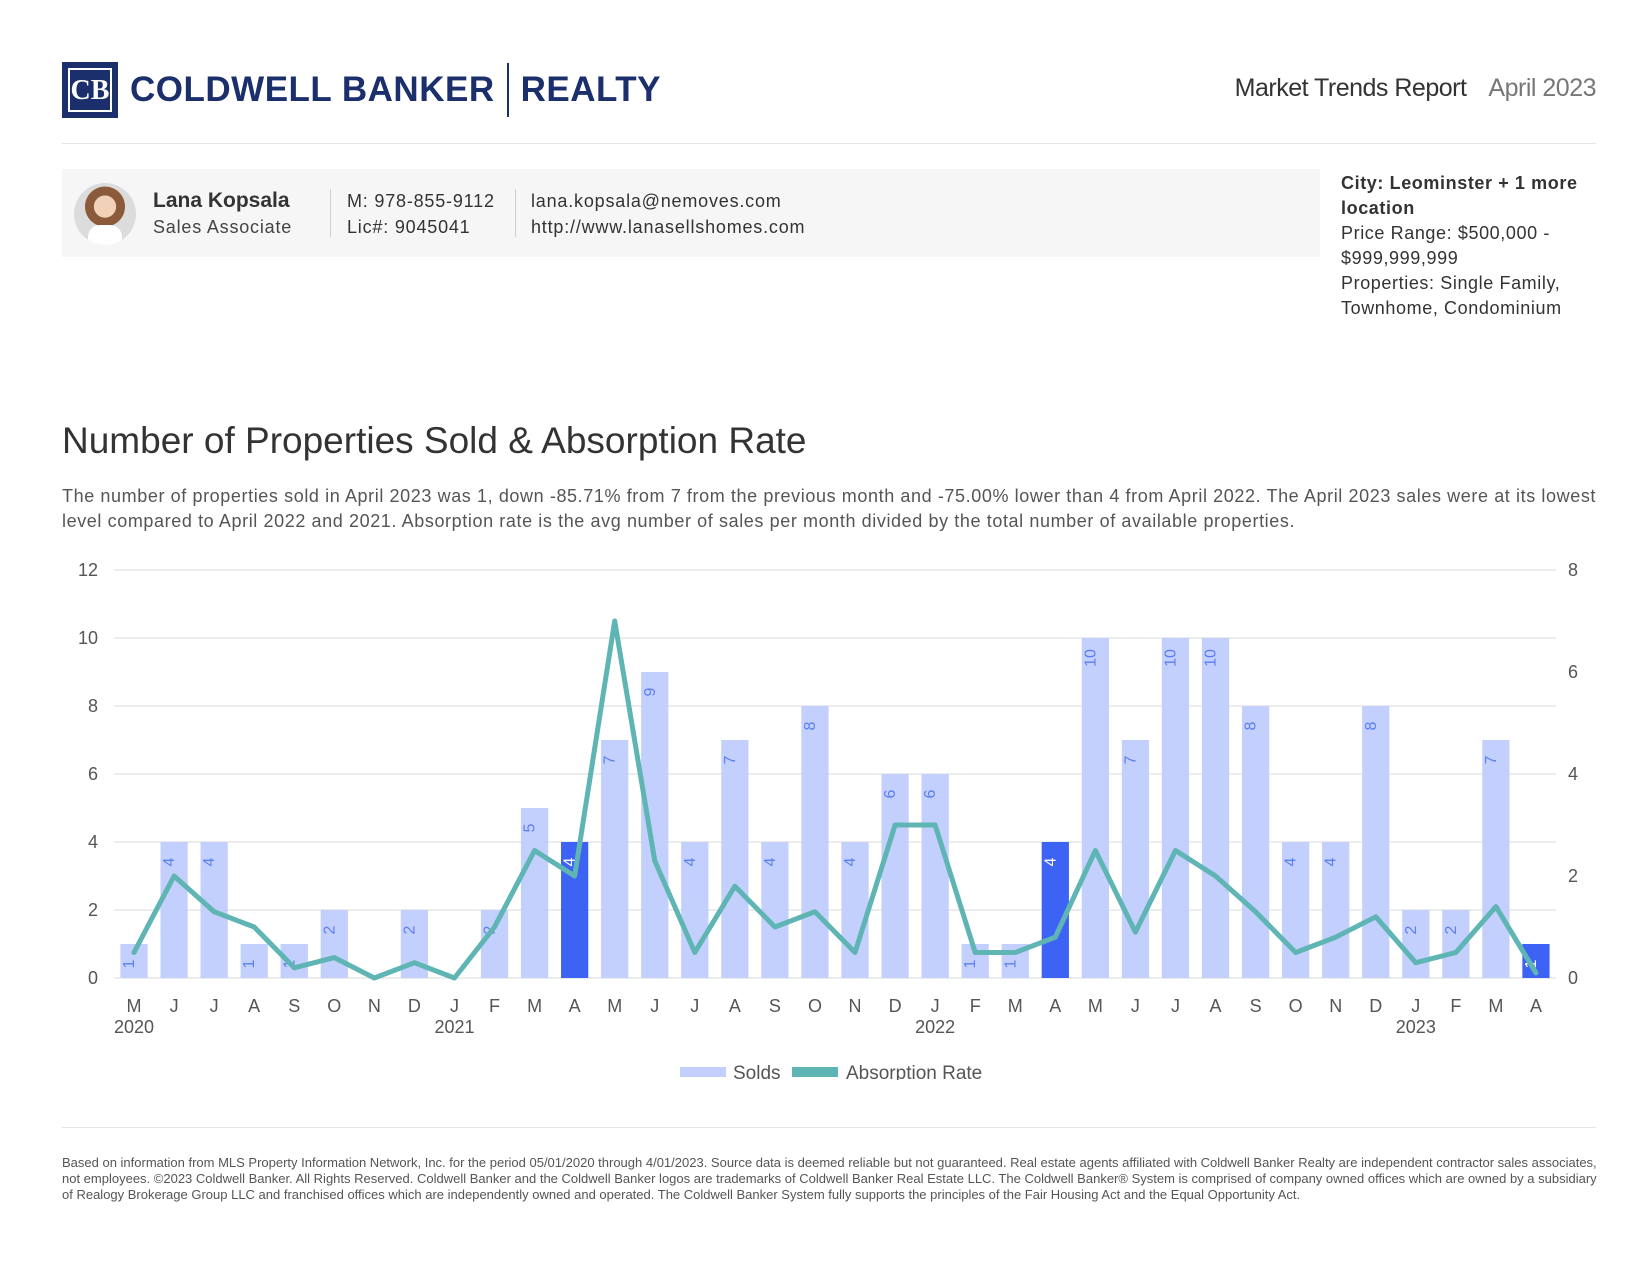  What do you see at coordinates (656, 201) in the screenshot?
I see `agent-email: lana.kopsala@nemoves.com` at bounding box center [656, 201].